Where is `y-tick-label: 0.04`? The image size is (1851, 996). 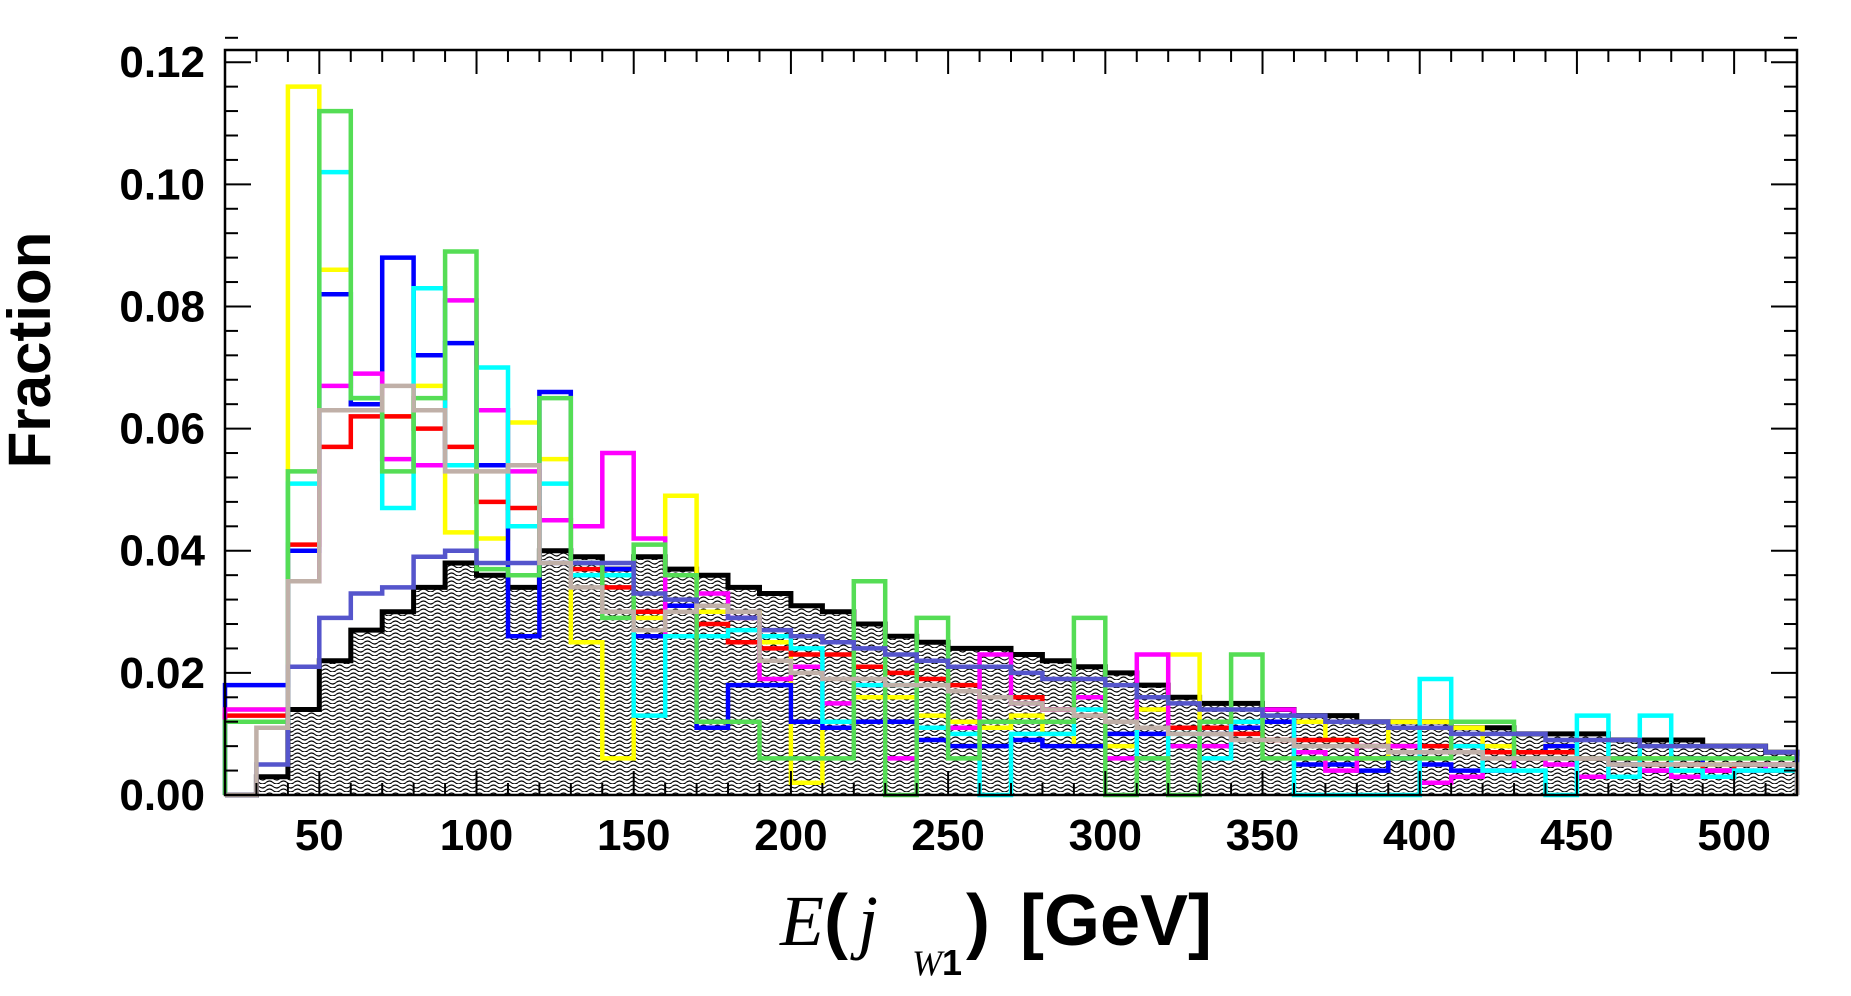
y-tick-label: 0.04 is located at coordinates (162, 551).